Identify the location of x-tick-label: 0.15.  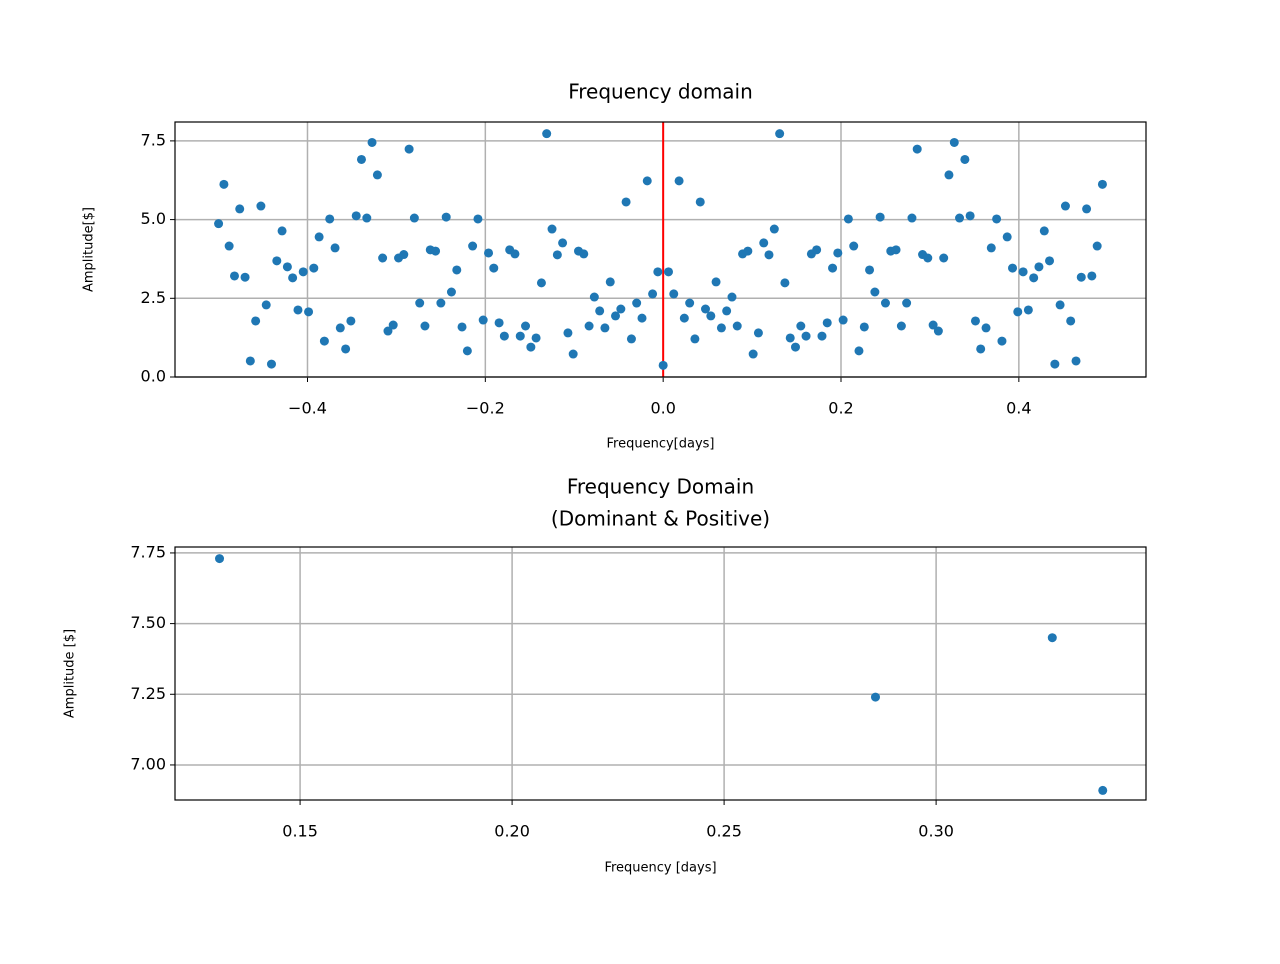
(300, 831).